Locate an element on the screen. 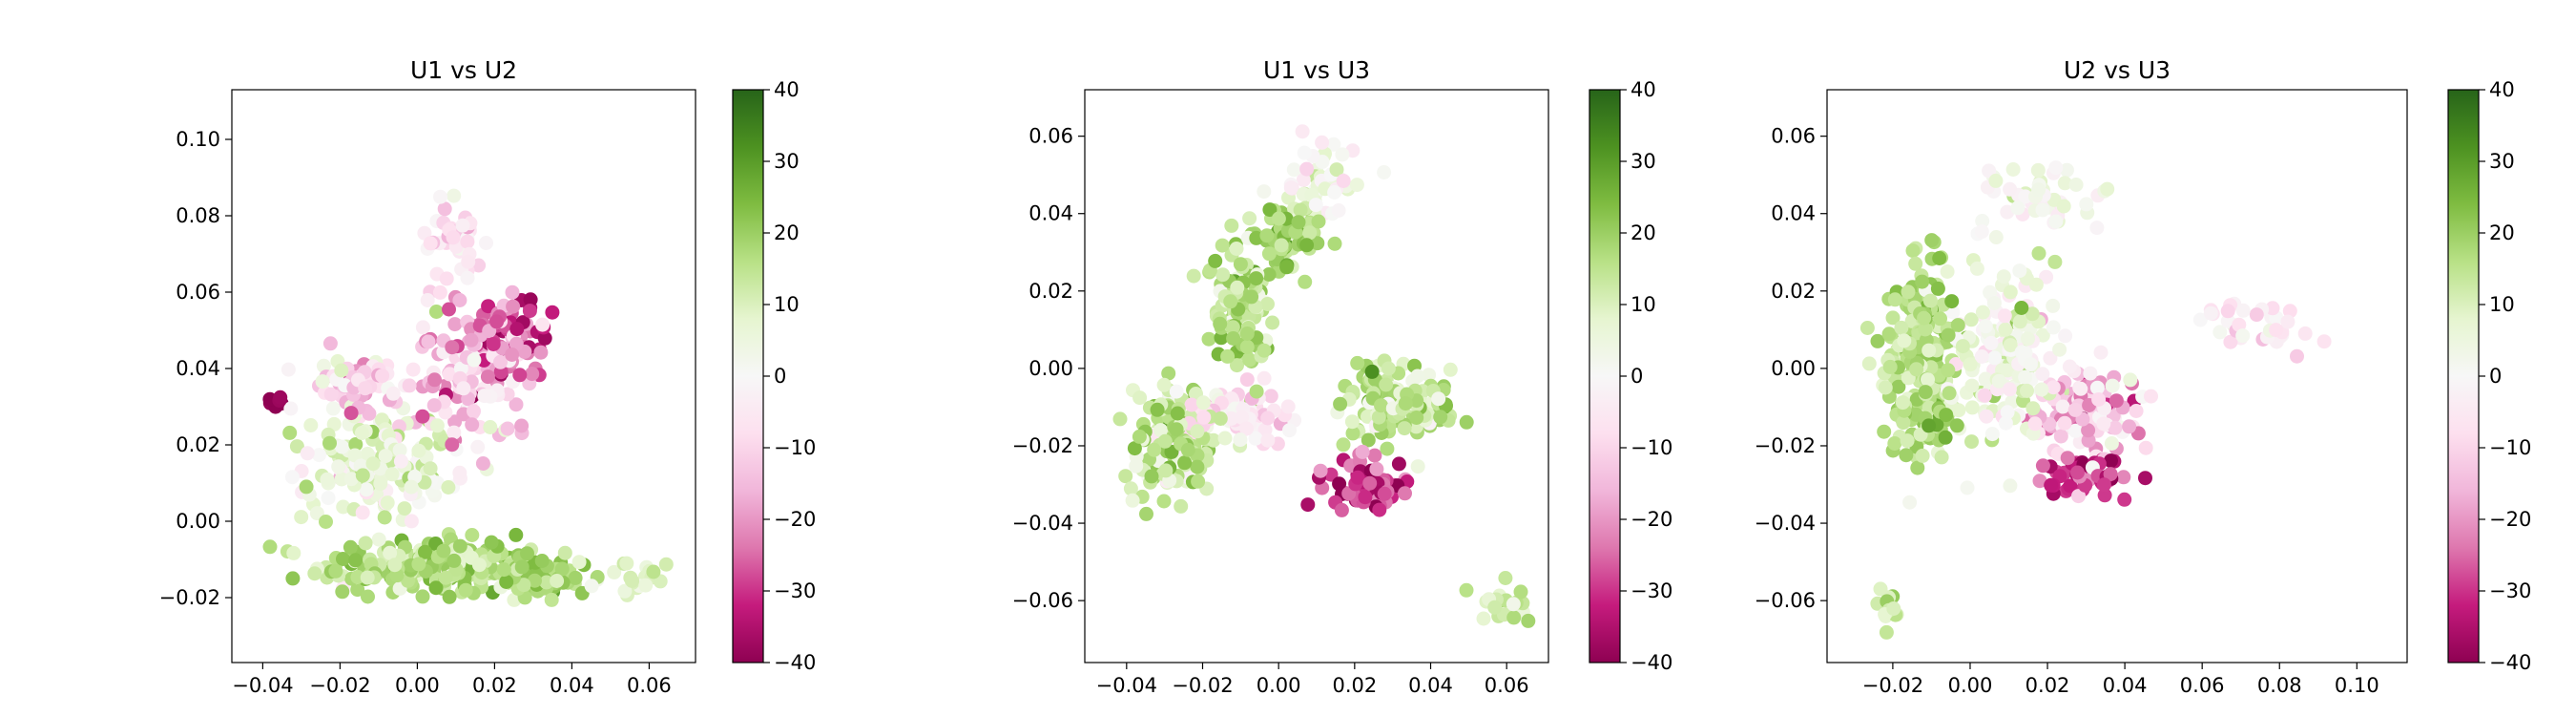 Image resolution: width=2576 pixels, height=716 pixels. x-tick-label: −0.04 is located at coordinates (1126, 685).